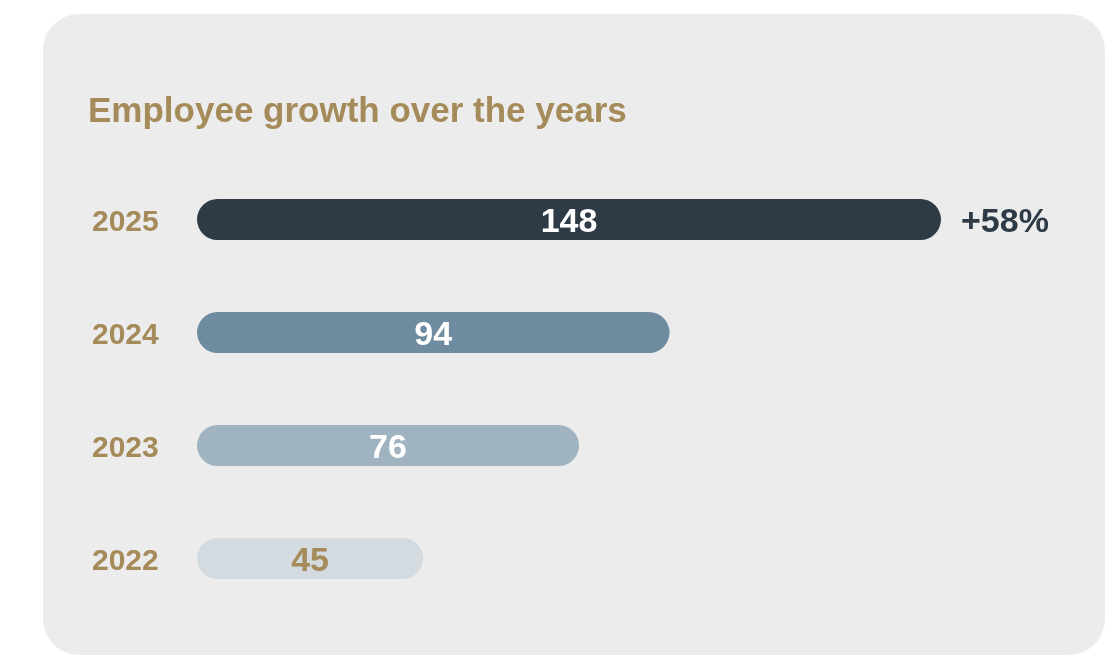 This screenshot has height=663, width=1116. What do you see at coordinates (1005, 219) in the screenshot?
I see `annotation: +58%` at bounding box center [1005, 219].